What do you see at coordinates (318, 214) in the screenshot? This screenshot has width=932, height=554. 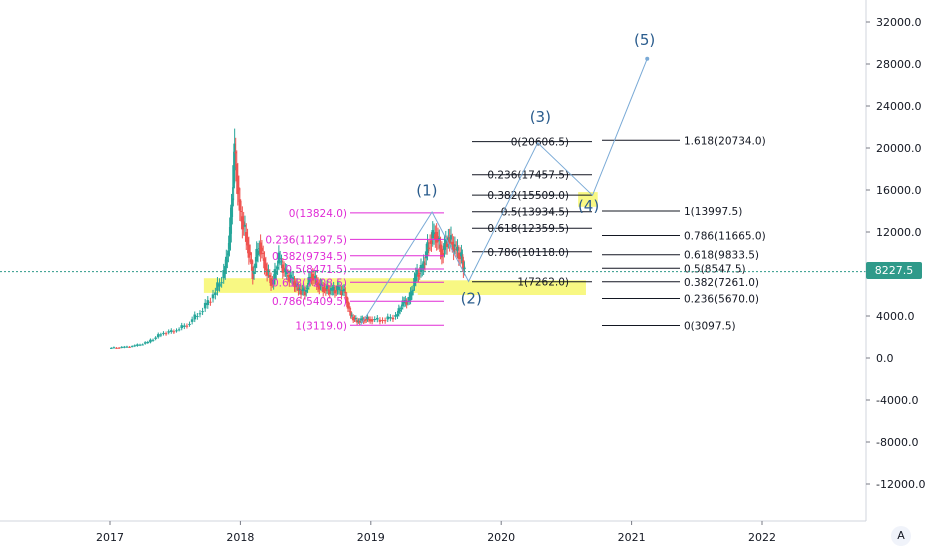 I see `fib-level-label: 0(13824.0)` at bounding box center [318, 214].